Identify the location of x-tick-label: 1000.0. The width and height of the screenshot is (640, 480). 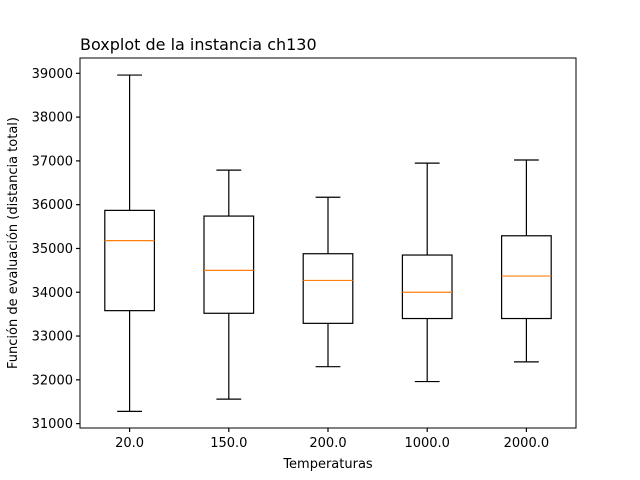
(427, 443).